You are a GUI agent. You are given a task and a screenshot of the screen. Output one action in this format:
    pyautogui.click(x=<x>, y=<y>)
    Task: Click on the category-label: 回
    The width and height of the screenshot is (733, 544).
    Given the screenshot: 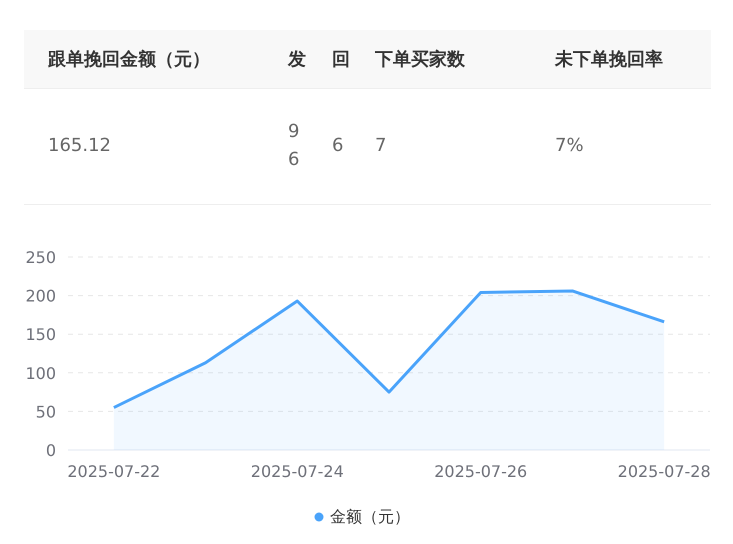 What is the action you would take?
    pyautogui.click(x=341, y=59)
    